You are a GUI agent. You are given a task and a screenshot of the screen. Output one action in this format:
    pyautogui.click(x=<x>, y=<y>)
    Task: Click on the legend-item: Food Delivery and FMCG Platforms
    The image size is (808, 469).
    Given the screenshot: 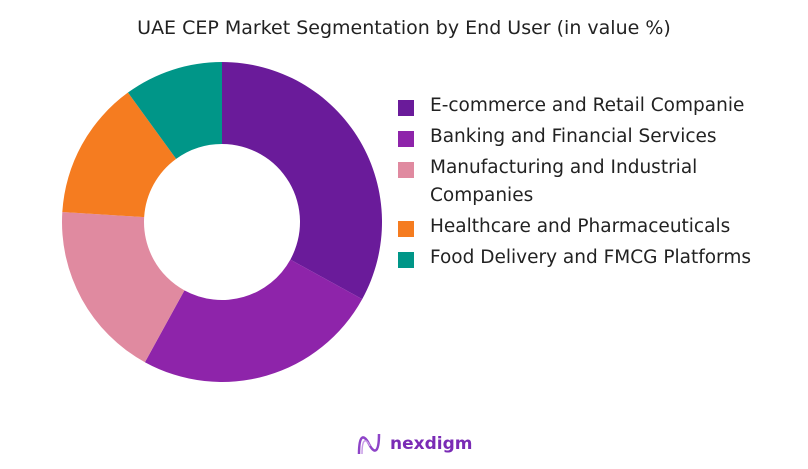 What is the action you would take?
    pyautogui.click(x=598, y=258)
    